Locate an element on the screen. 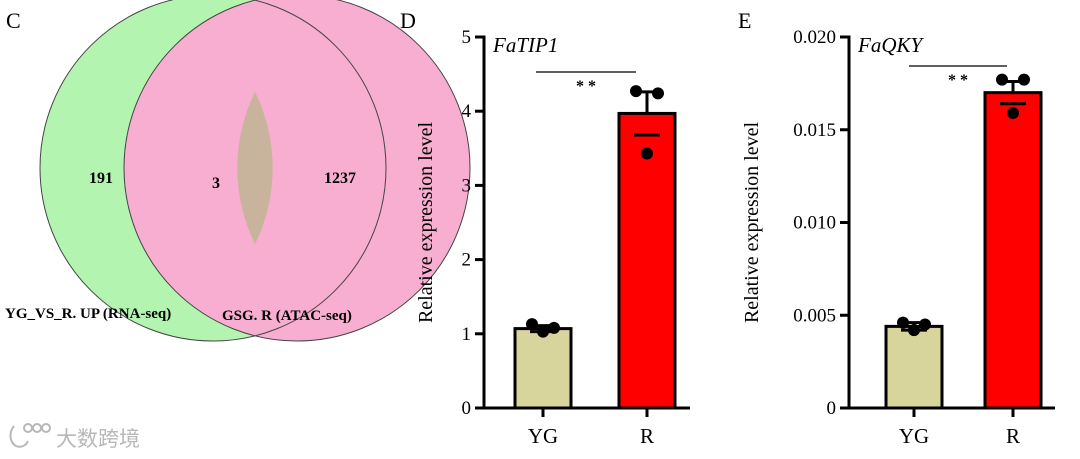 This screenshot has width=1080, height=459. venn-set-a-count: 191 is located at coordinates (101, 178).